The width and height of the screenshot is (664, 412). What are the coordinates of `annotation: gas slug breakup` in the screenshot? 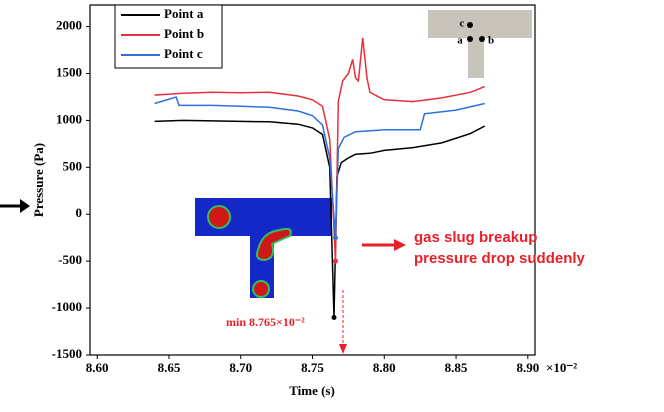 It's located at (475, 237).